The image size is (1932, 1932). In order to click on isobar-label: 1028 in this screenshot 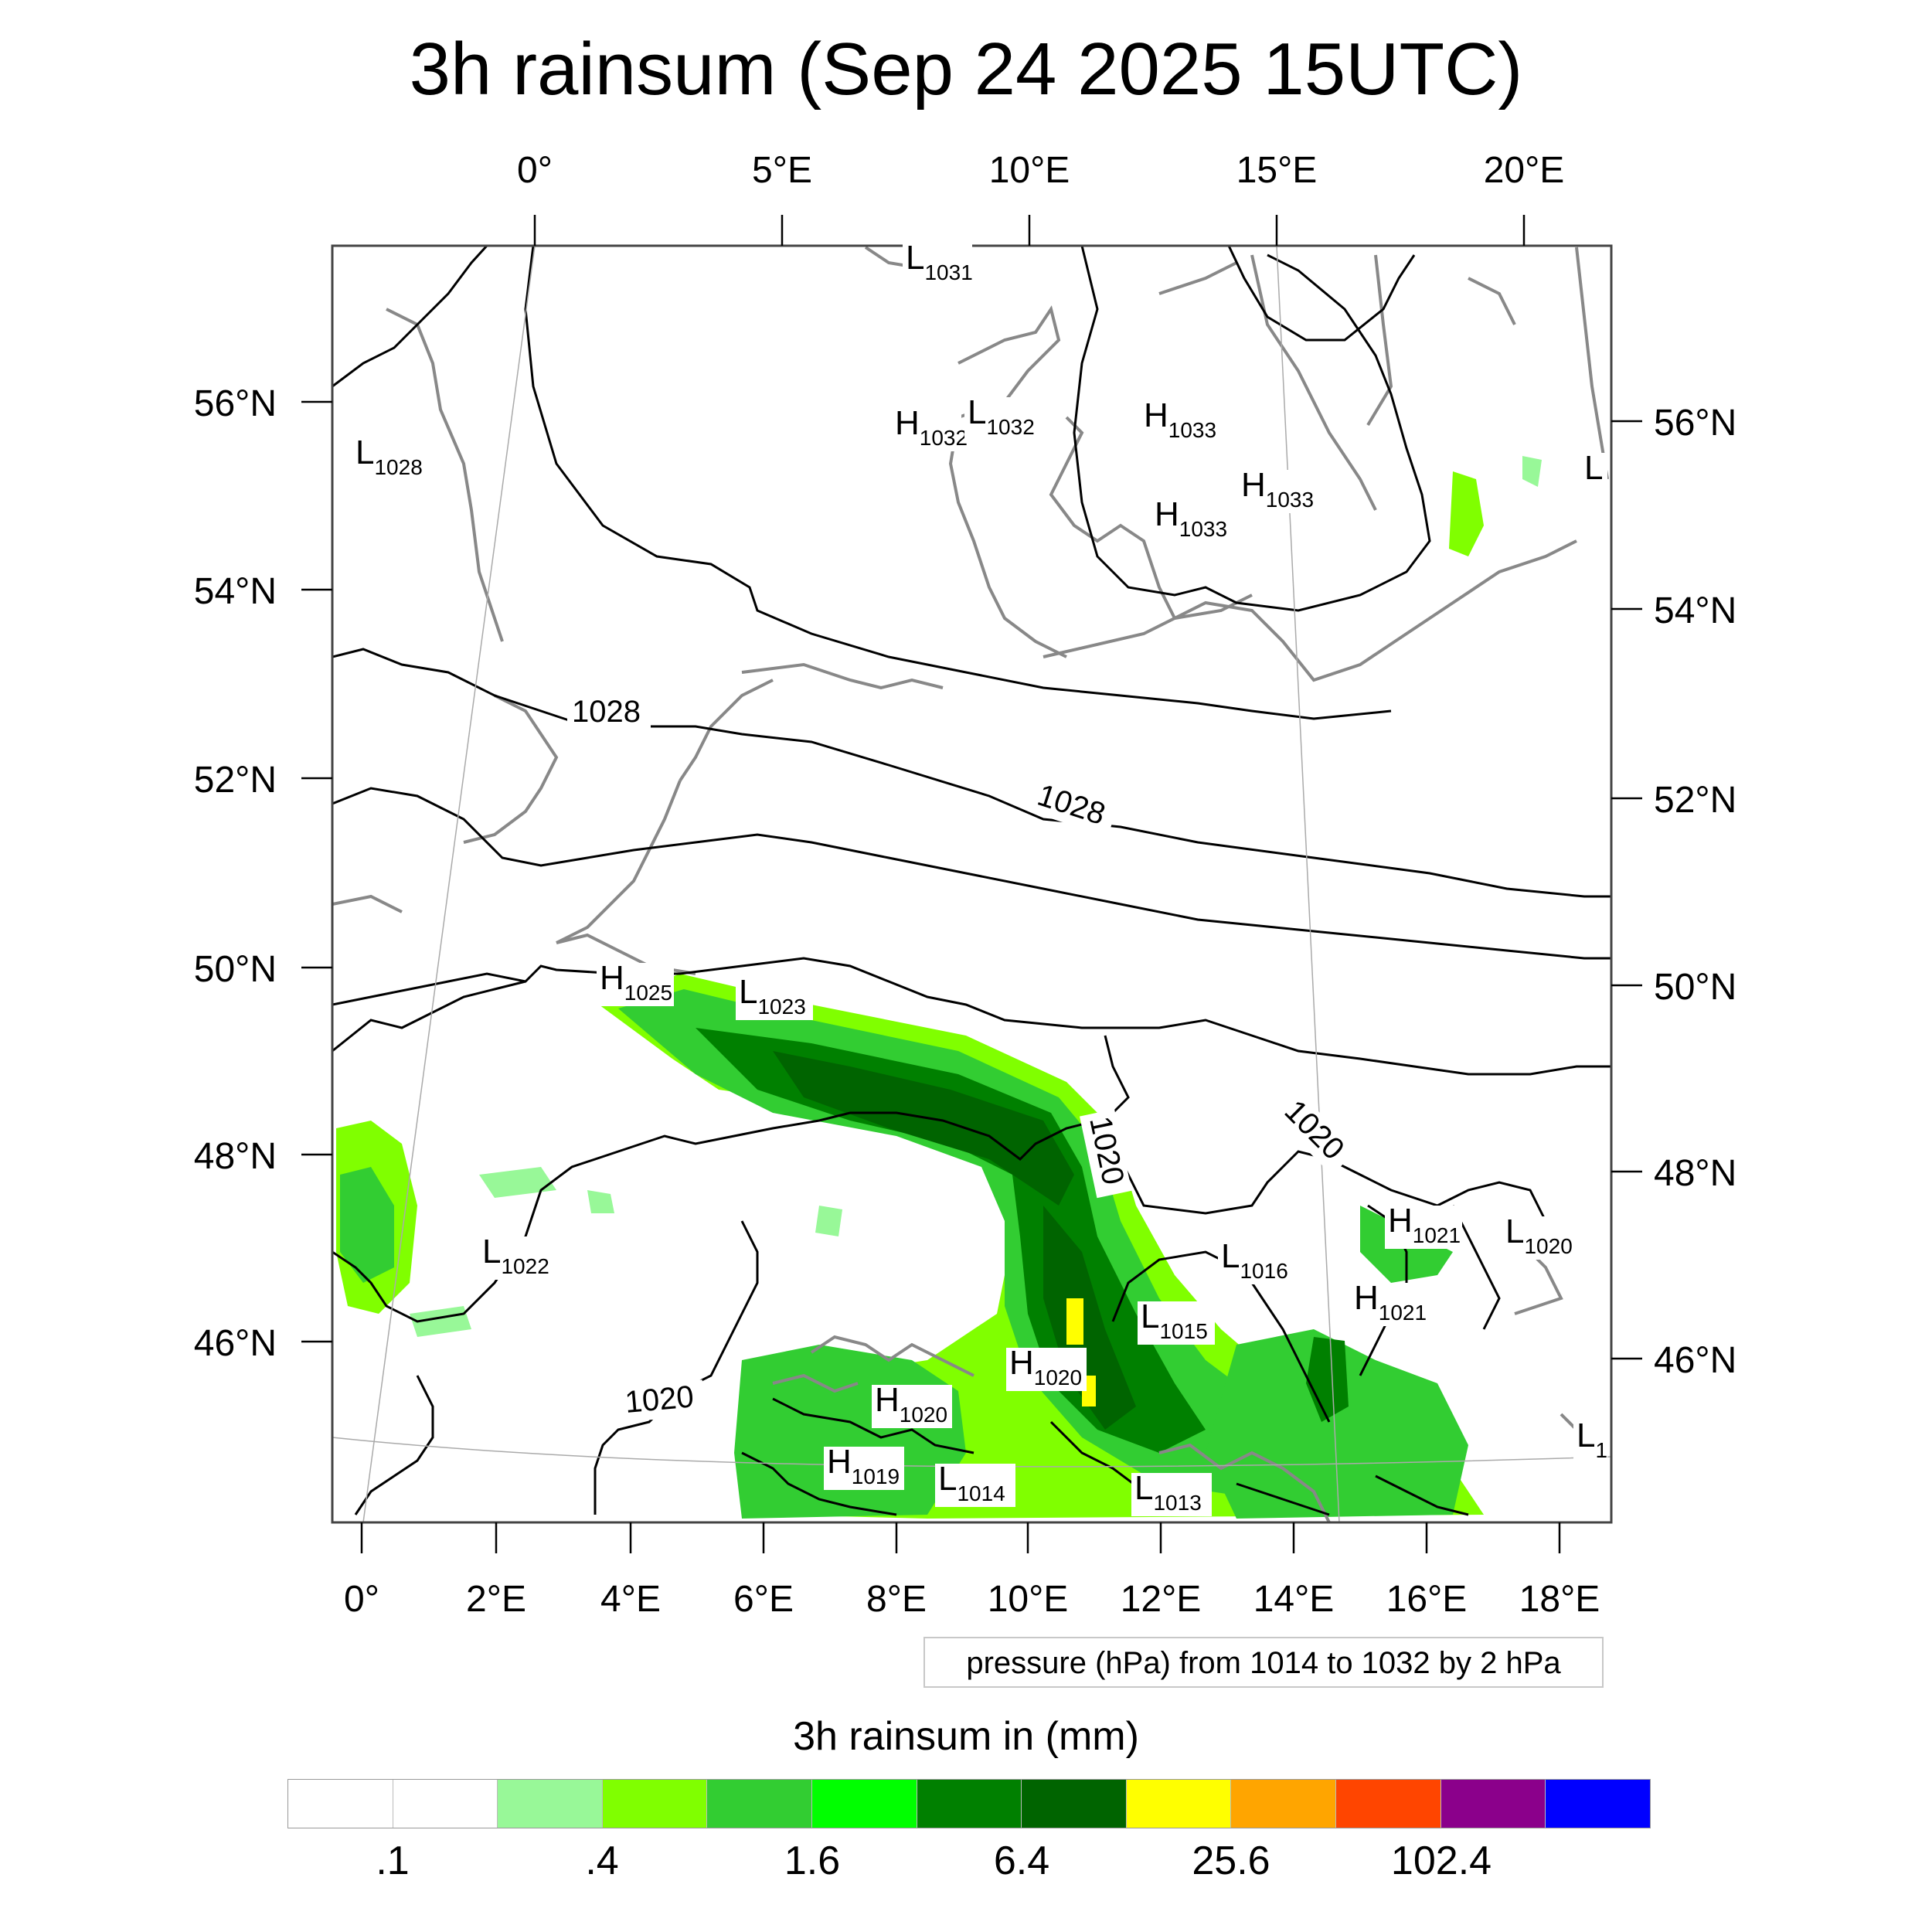, I will do `click(606, 712)`.